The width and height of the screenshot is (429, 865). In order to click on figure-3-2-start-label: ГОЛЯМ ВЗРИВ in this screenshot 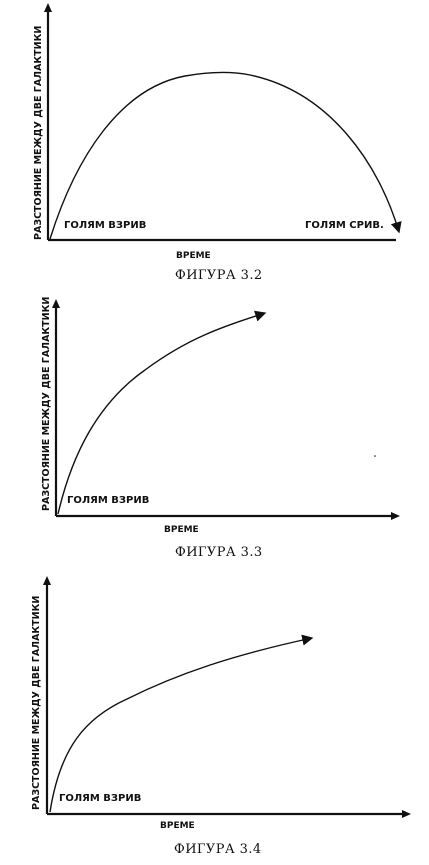, I will do `click(105, 225)`.